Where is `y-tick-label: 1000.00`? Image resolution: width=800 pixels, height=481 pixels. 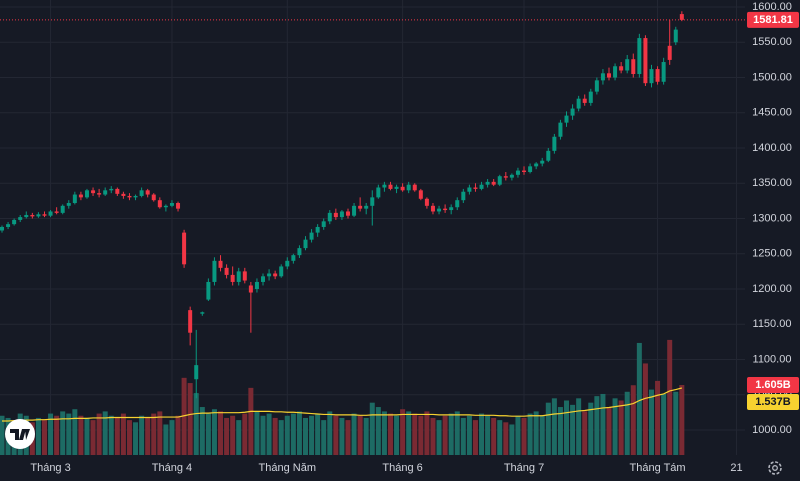
y-tick-label: 1000.00 is located at coordinates (772, 430).